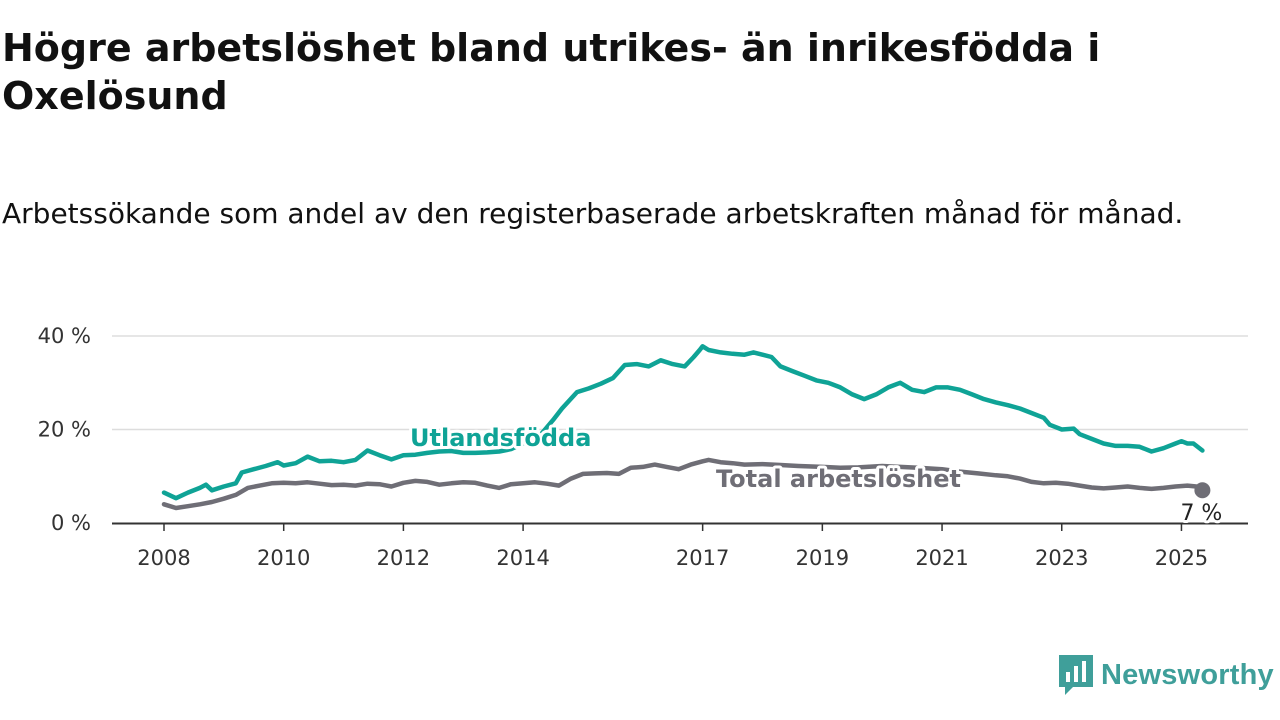 This screenshot has width=1280, height=720. Describe the element at coordinates (683, 484) in the screenshot. I see `total-arbetsloshet-line` at that location.